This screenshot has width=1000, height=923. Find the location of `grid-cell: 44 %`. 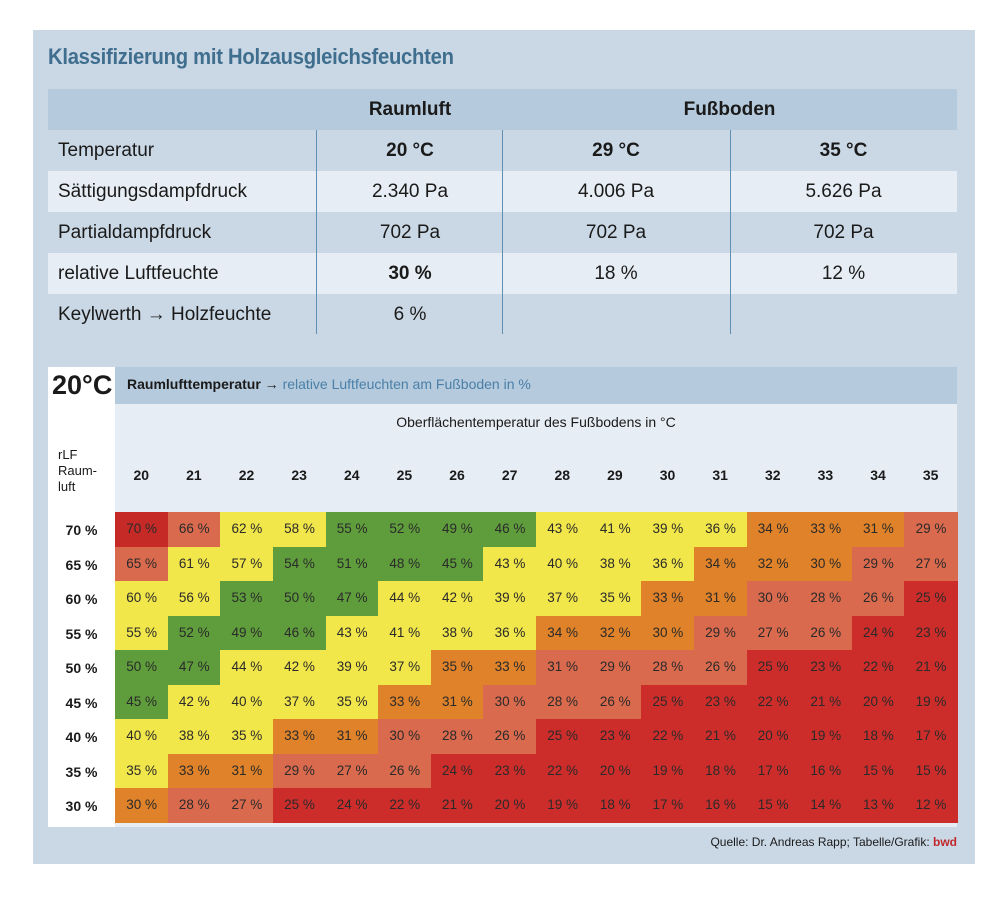

grid-cell: 44 % is located at coordinates (405, 599).